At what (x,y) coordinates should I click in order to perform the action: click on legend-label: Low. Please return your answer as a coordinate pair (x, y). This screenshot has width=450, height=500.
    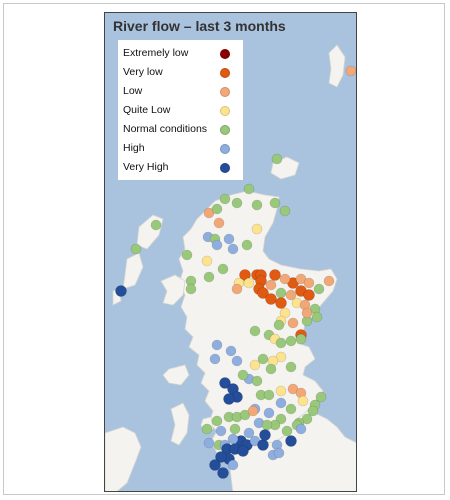
    Looking at the image, I should click on (133, 91).